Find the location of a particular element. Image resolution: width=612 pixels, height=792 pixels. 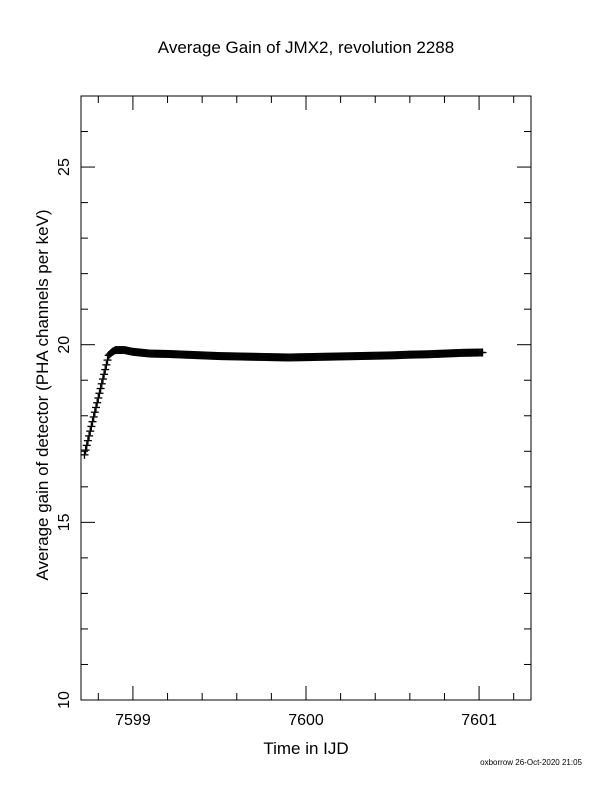

y-tick-label: 25 is located at coordinates (64, 167).